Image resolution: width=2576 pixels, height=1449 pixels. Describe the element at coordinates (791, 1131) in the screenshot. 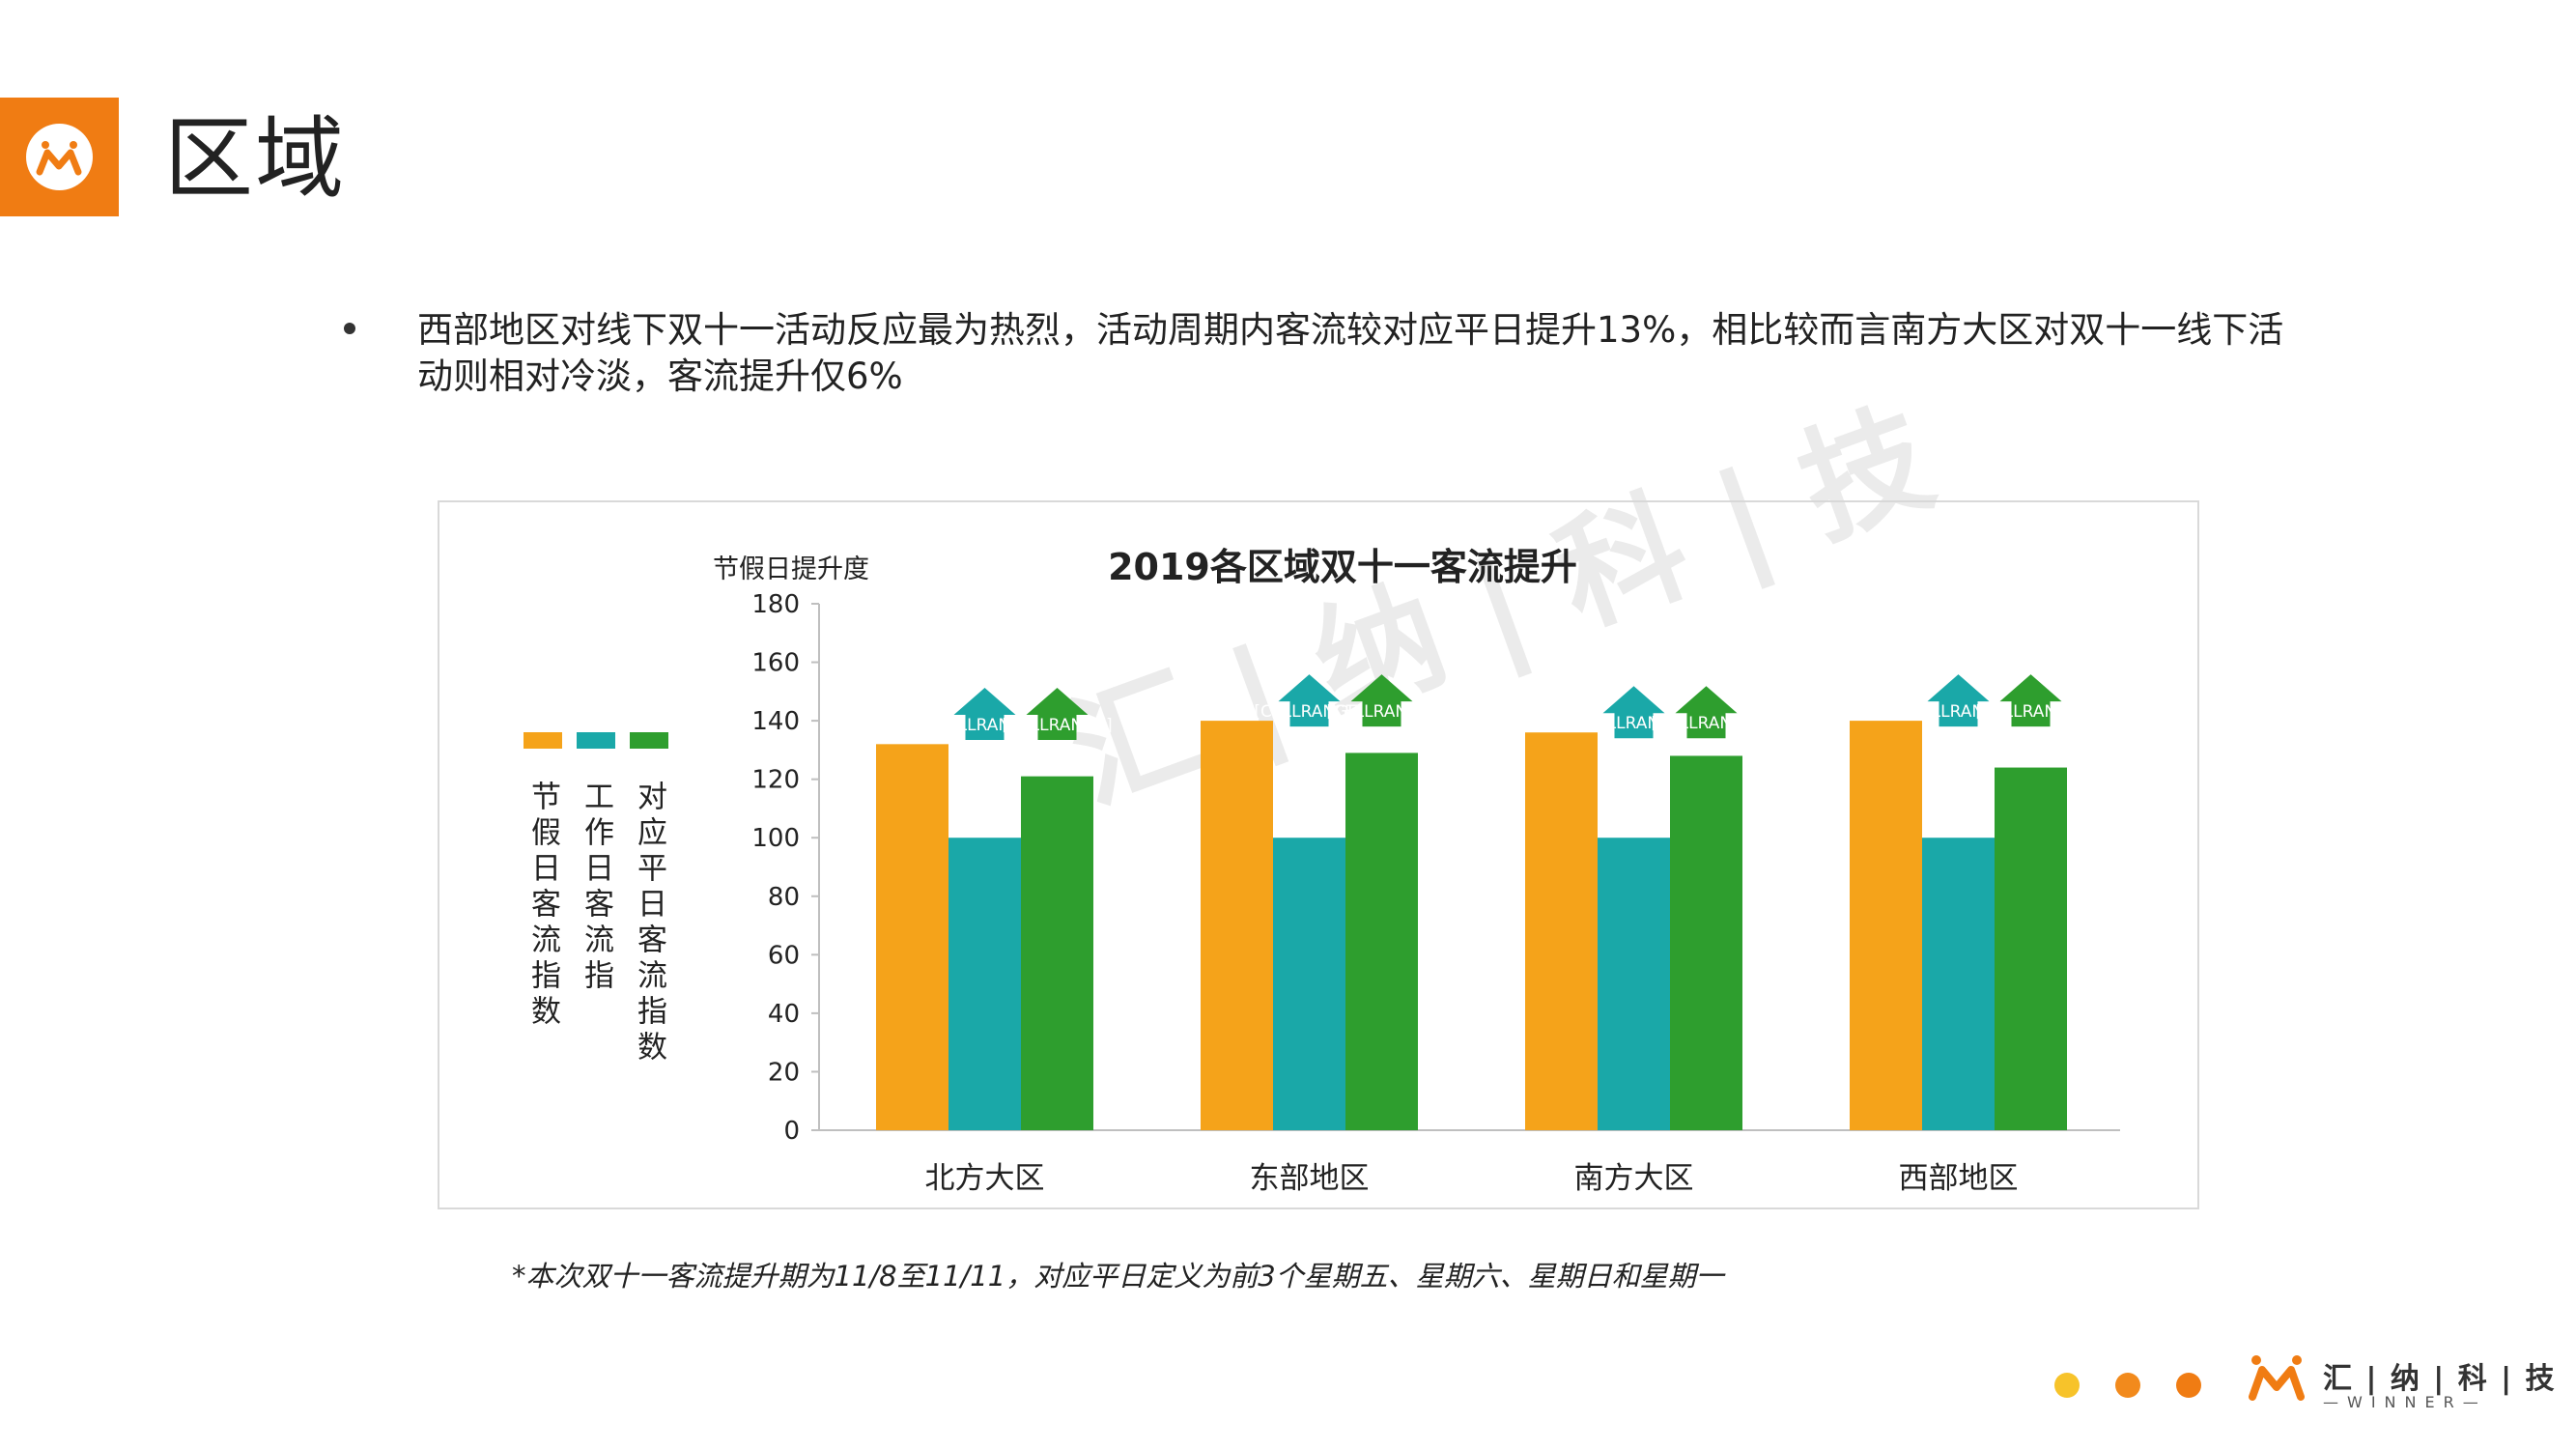

I see `y-tick-label: 0` at that location.